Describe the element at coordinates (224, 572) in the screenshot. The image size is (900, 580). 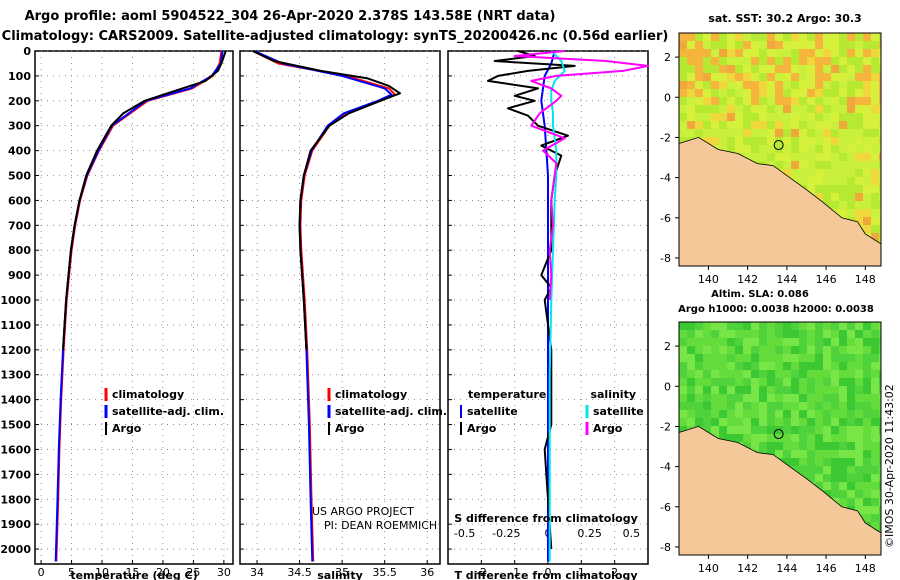
I see `x-tick-label: 30` at that location.